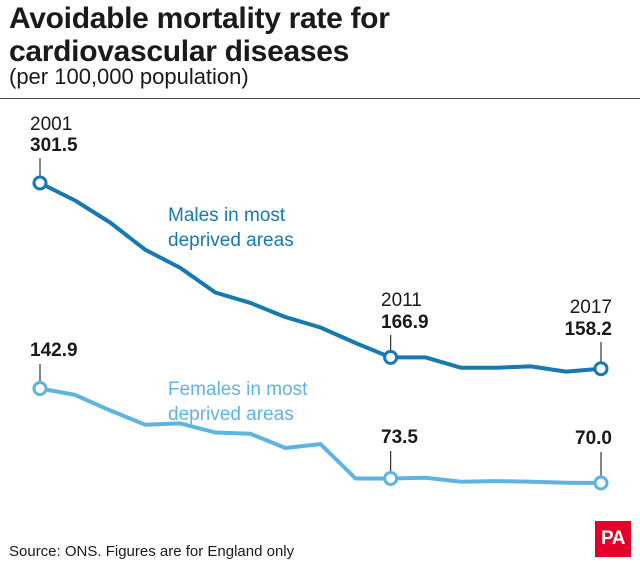 The image size is (640, 567). What do you see at coordinates (179, 51) in the screenshot?
I see `title-line-2: cardiovascular diseases` at bounding box center [179, 51].